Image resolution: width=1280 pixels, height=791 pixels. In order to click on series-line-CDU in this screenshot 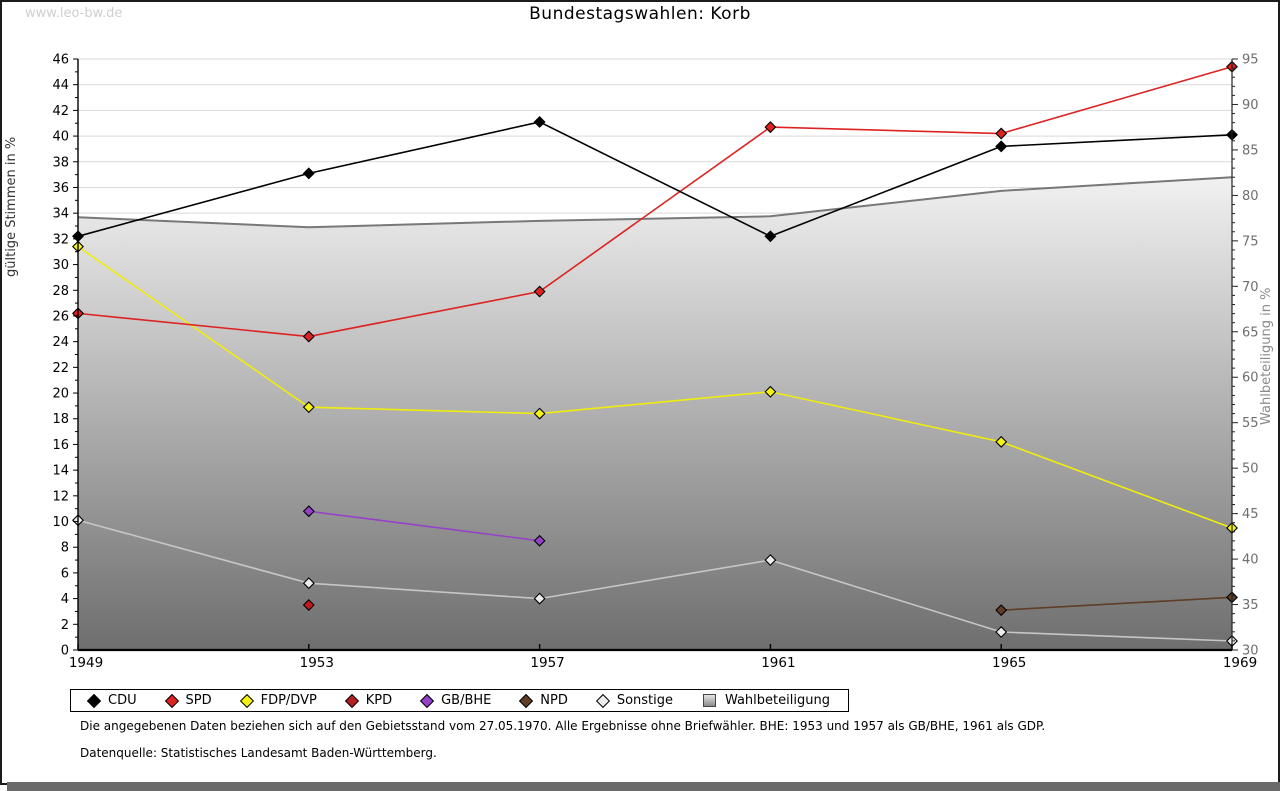, I will do `click(655, 179)`.